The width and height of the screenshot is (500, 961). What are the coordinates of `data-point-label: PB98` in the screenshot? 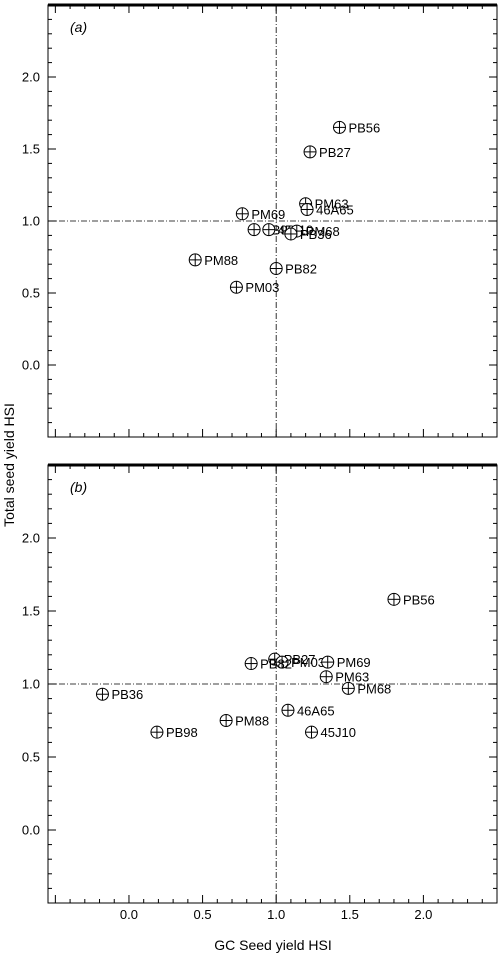 It's located at (182, 732).